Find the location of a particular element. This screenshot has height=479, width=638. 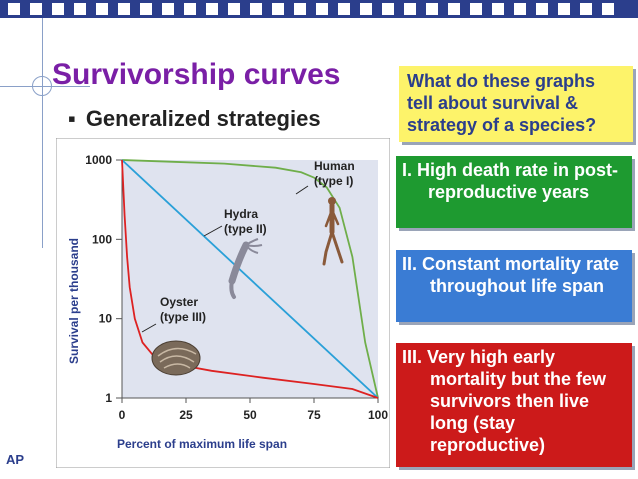

slide-title: Survivorship curves is located at coordinates (196, 74).